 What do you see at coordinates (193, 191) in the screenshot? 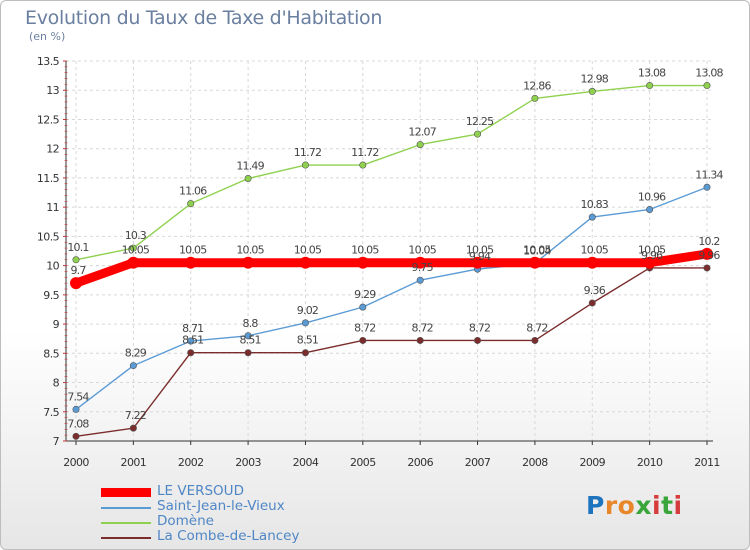
I see `data-label: 11.06` at bounding box center [193, 191].